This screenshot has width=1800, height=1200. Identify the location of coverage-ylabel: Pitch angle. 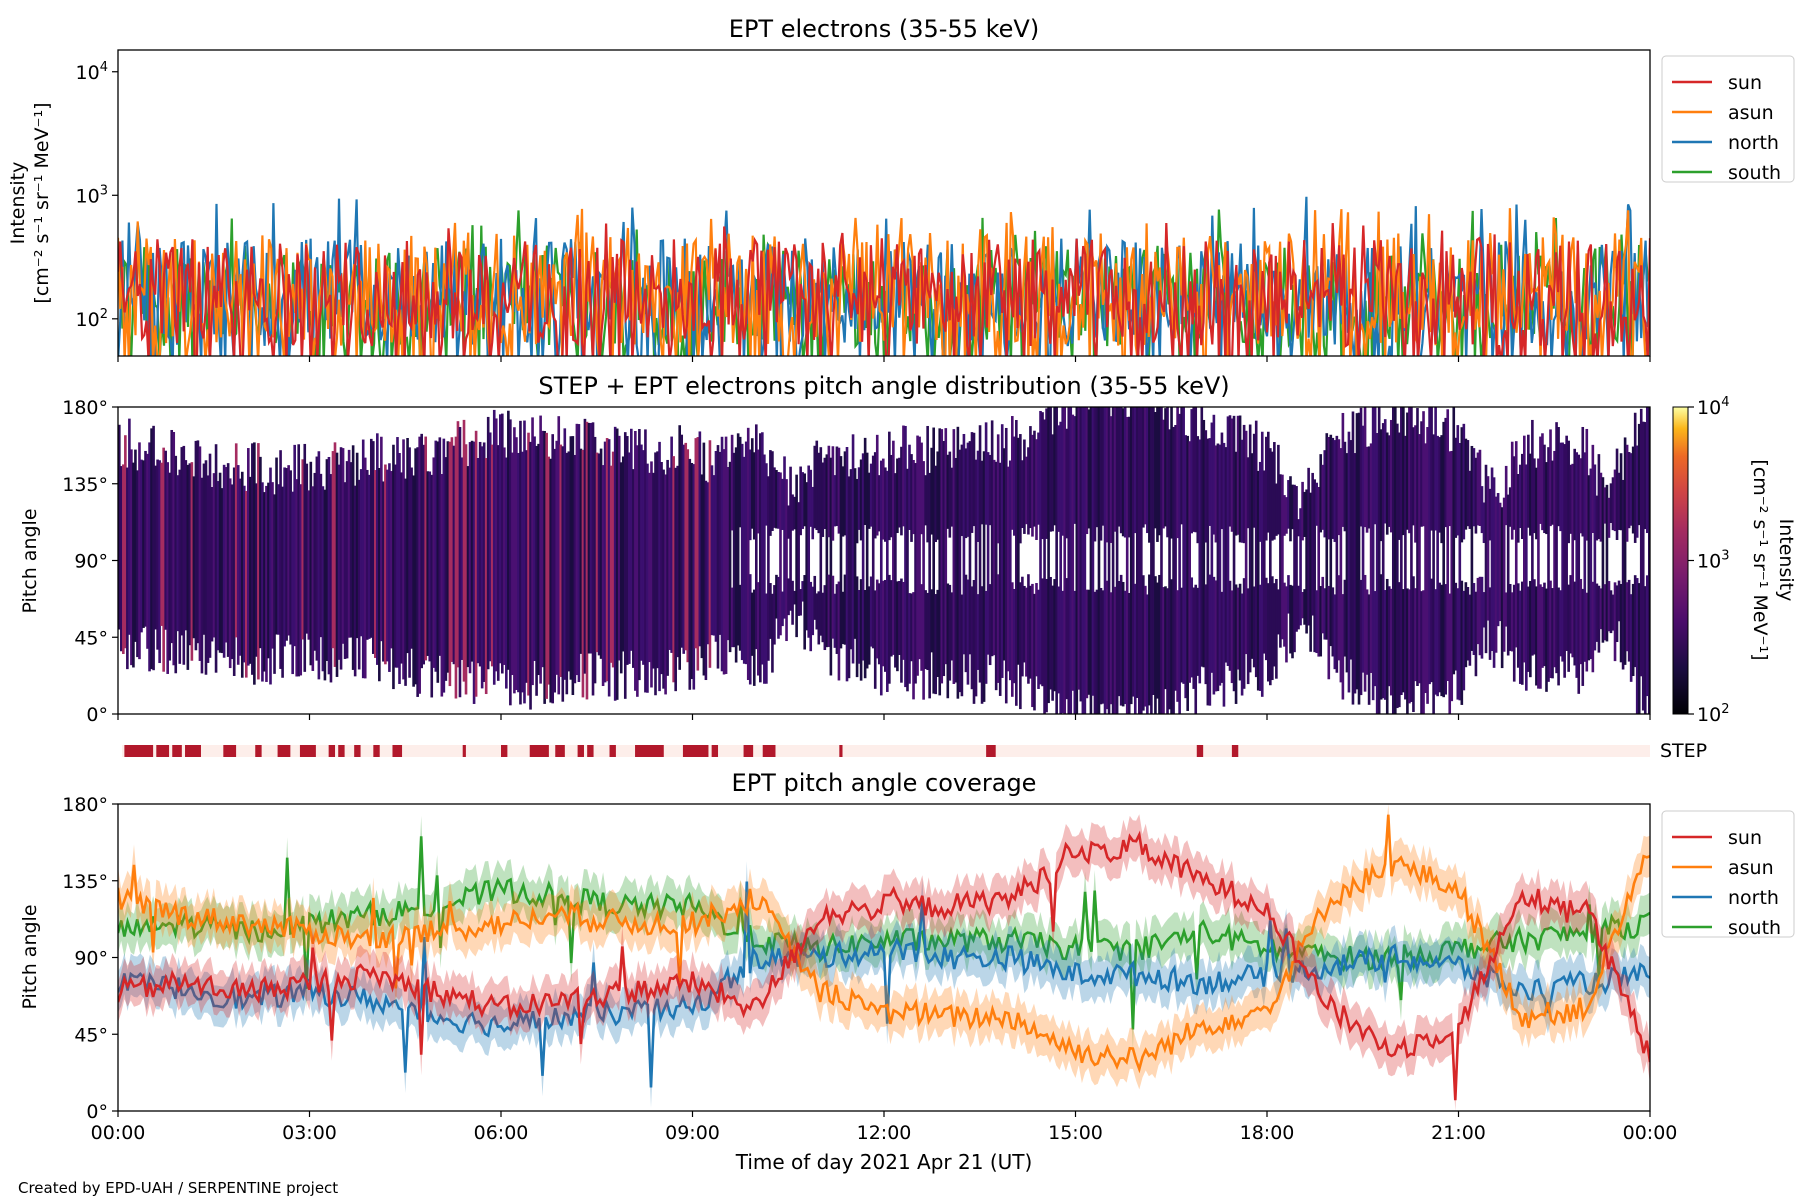
(30, 956).